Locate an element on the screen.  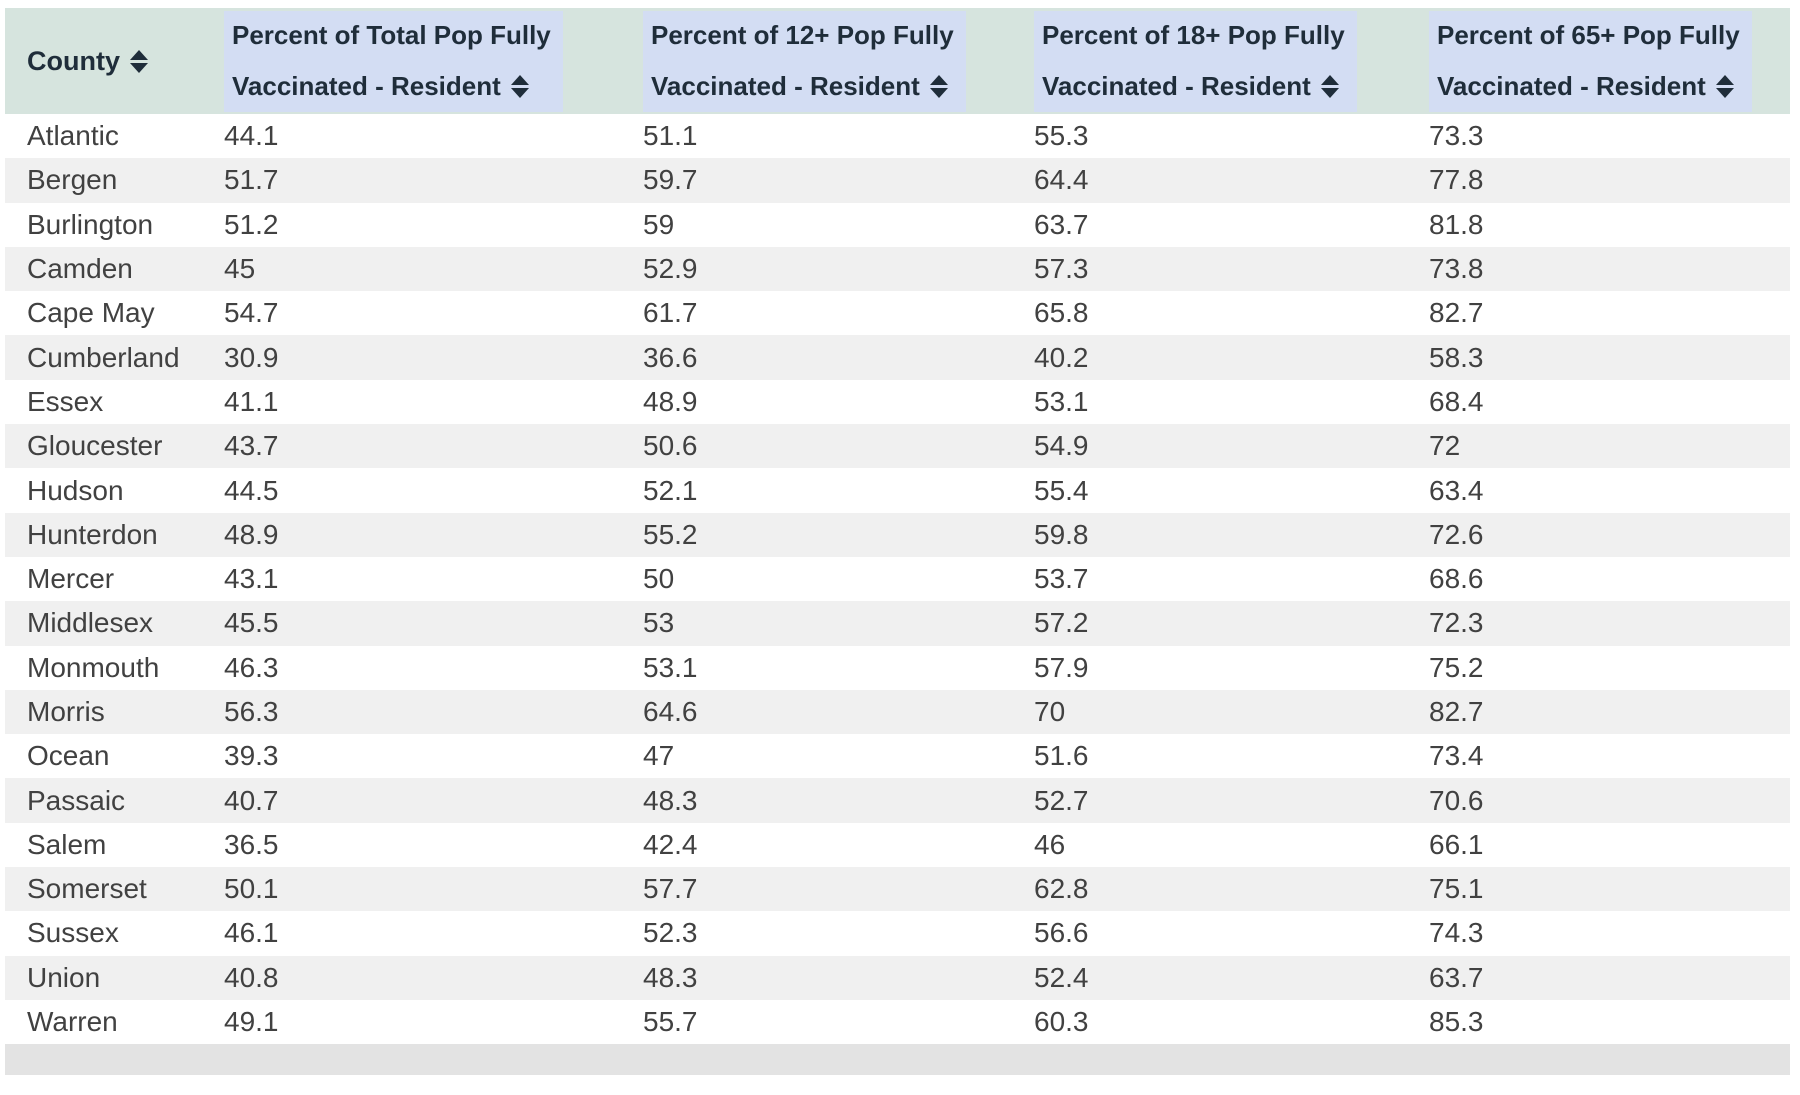
table-row: Salem 36.5 42.4 46 66.1 is located at coordinates (897, 845).